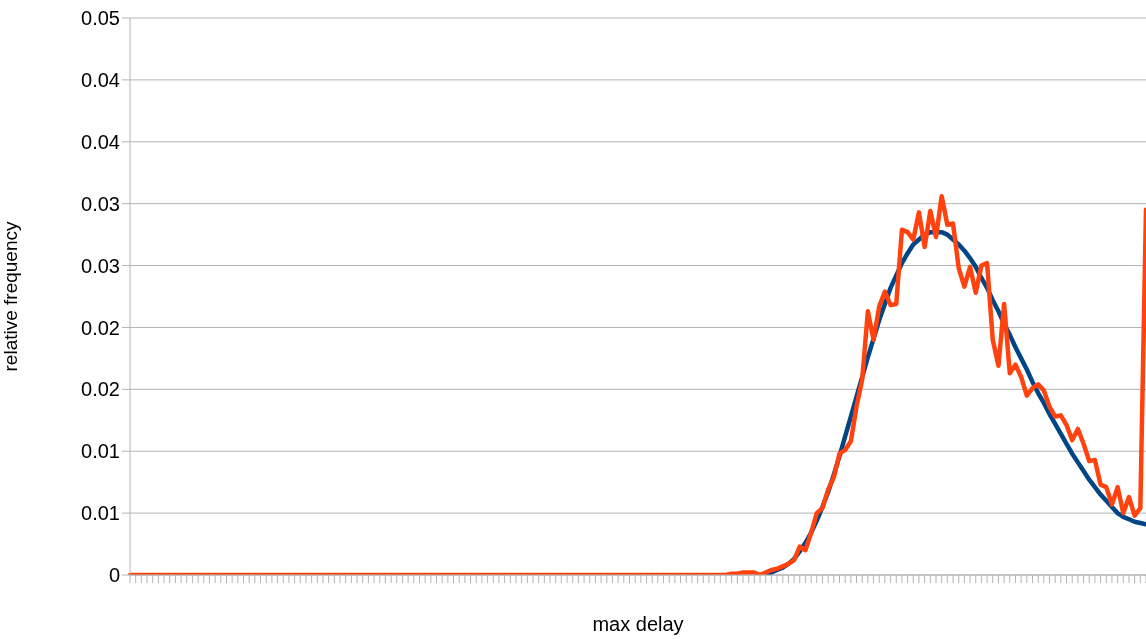 The height and width of the screenshot is (639, 1146). Describe the element at coordinates (114, 575) in the screenshot. I see `y-tick-label: 0` at that location.